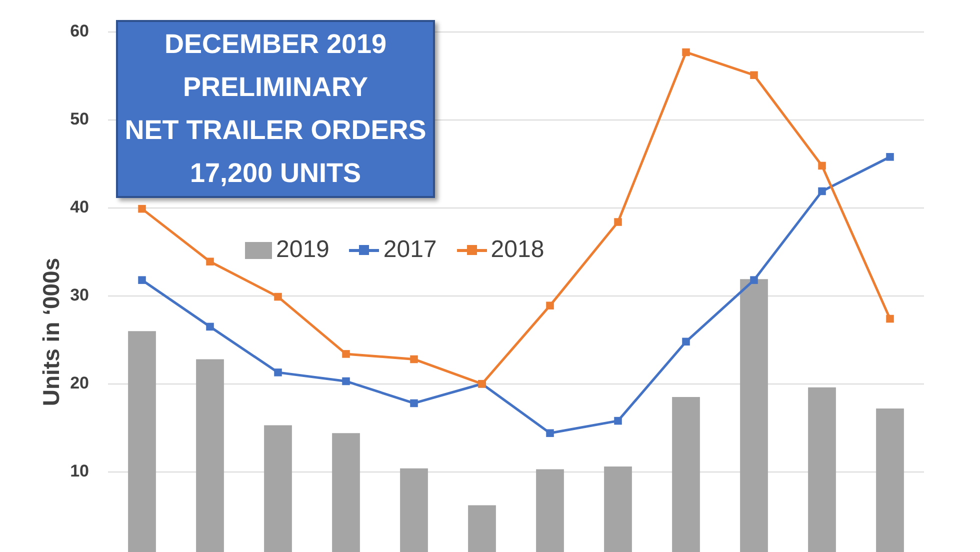  I want to click on legend-label: 2018, so click(517, 250).